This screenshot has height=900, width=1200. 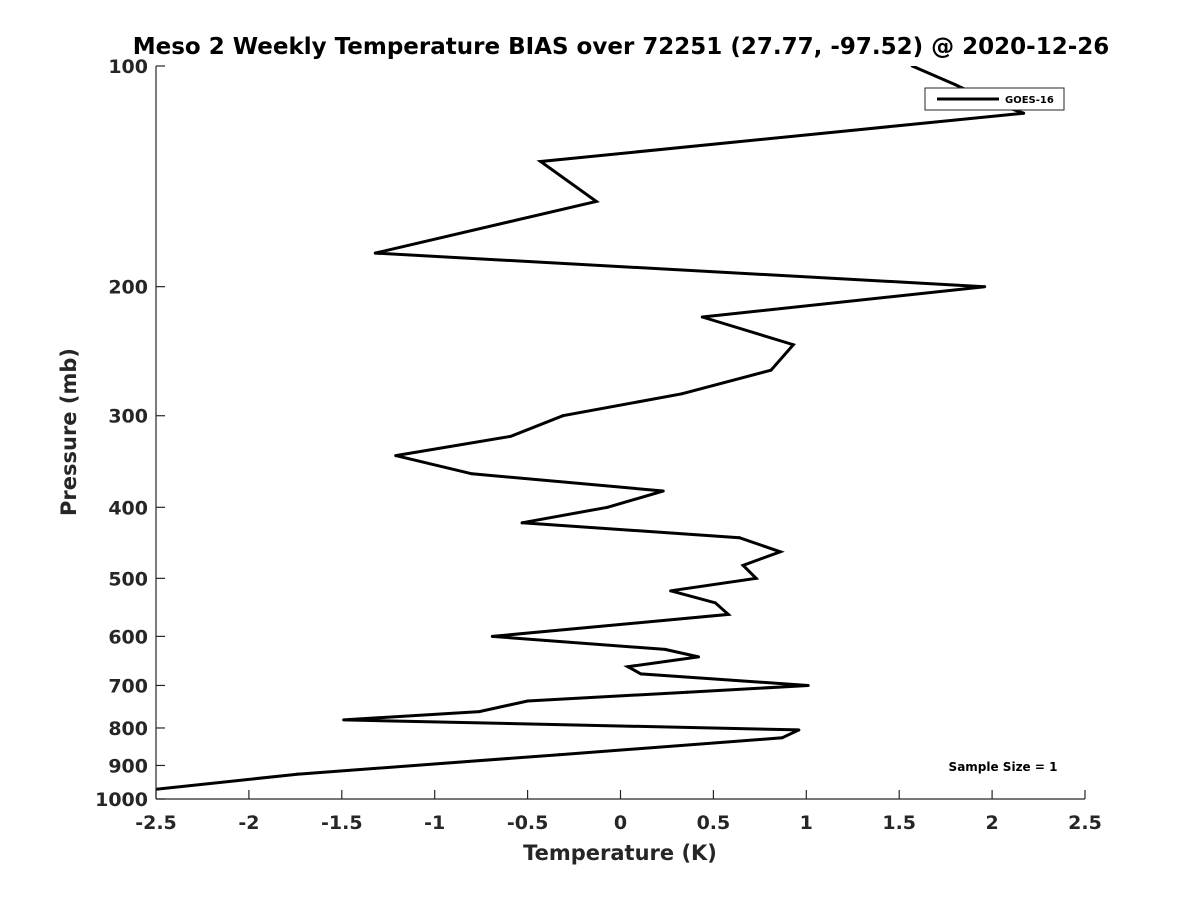 What do you see at coordinates (128, 67) in the screenshot?
I see `y-tick-label: 100` at bounding box center [128, 67].